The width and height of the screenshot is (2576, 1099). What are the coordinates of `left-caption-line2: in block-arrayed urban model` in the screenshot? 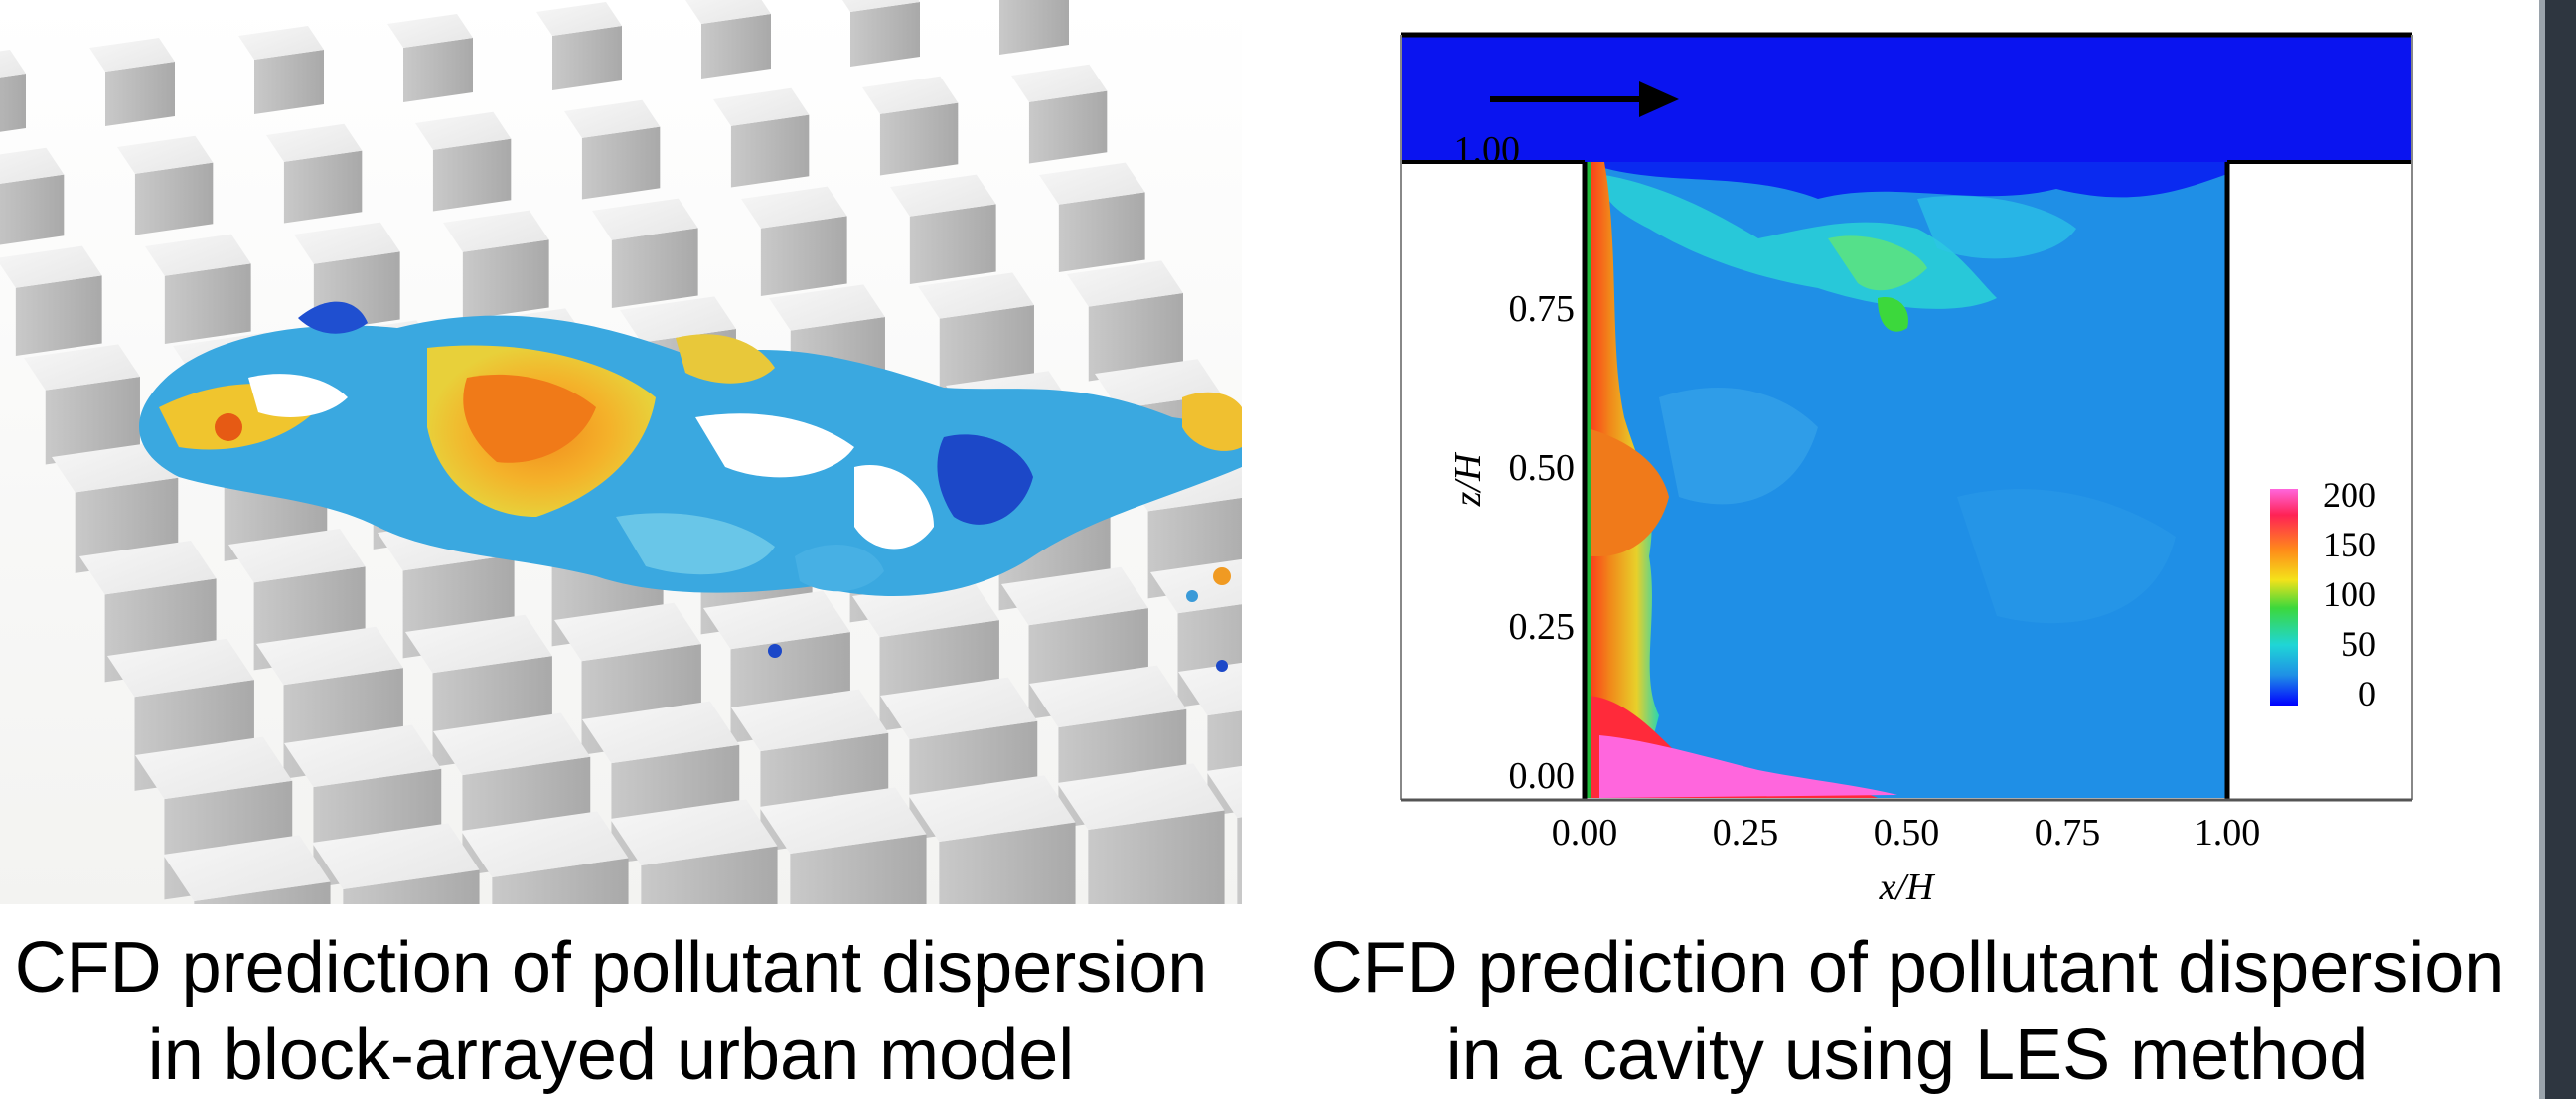 It's located at (611, 1055).